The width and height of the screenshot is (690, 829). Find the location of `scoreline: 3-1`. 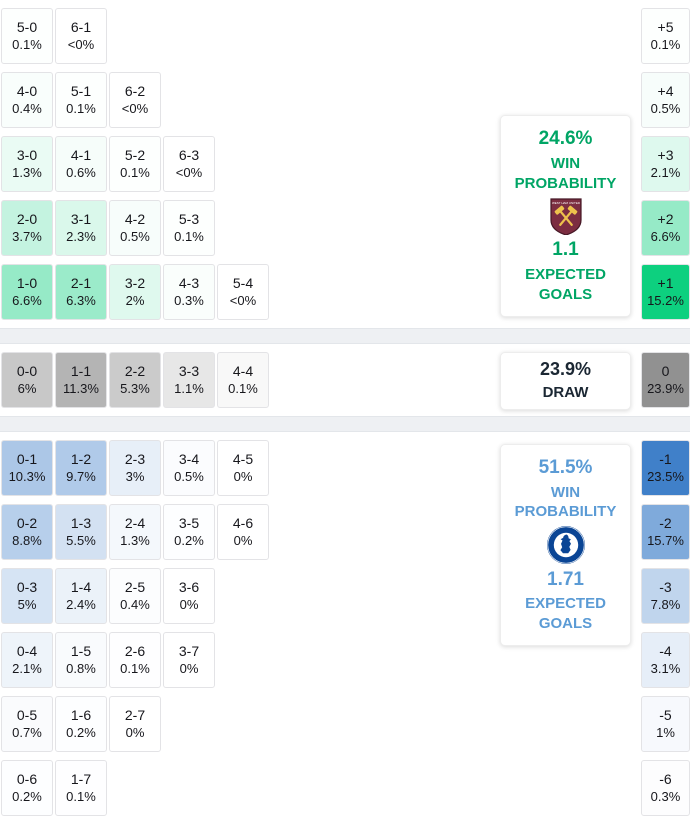

scoreline: 3-1 is located at coordinates (81, 219).